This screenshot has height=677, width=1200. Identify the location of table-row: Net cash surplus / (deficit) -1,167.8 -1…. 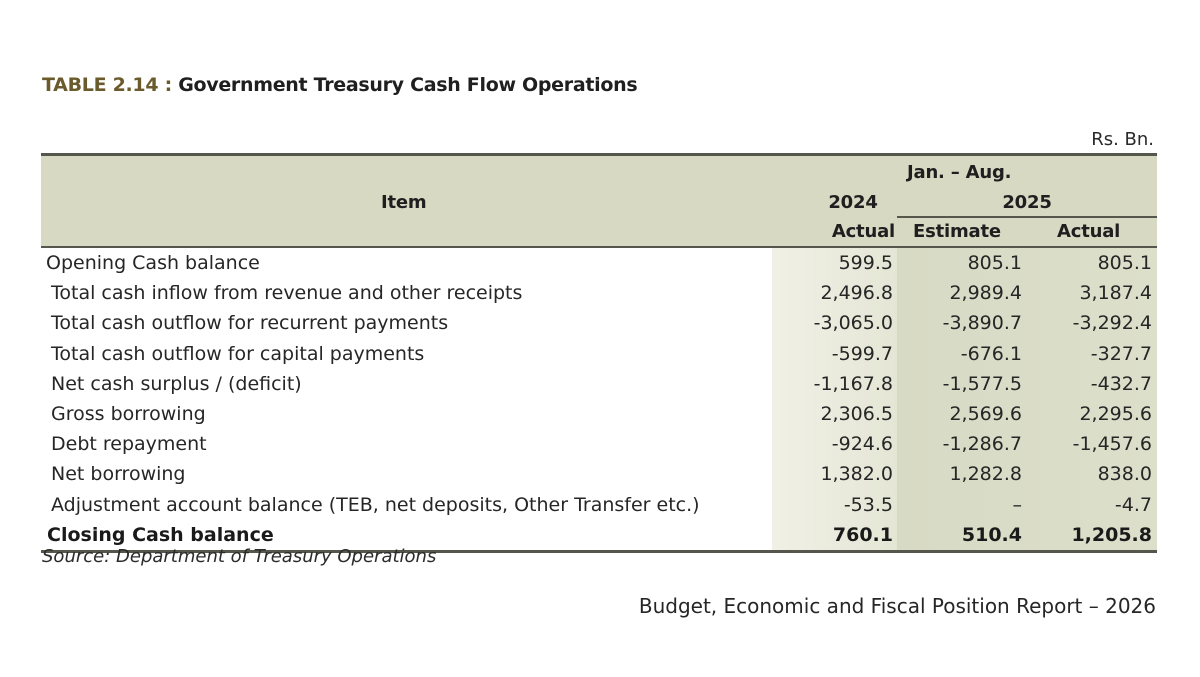
(599, 384).